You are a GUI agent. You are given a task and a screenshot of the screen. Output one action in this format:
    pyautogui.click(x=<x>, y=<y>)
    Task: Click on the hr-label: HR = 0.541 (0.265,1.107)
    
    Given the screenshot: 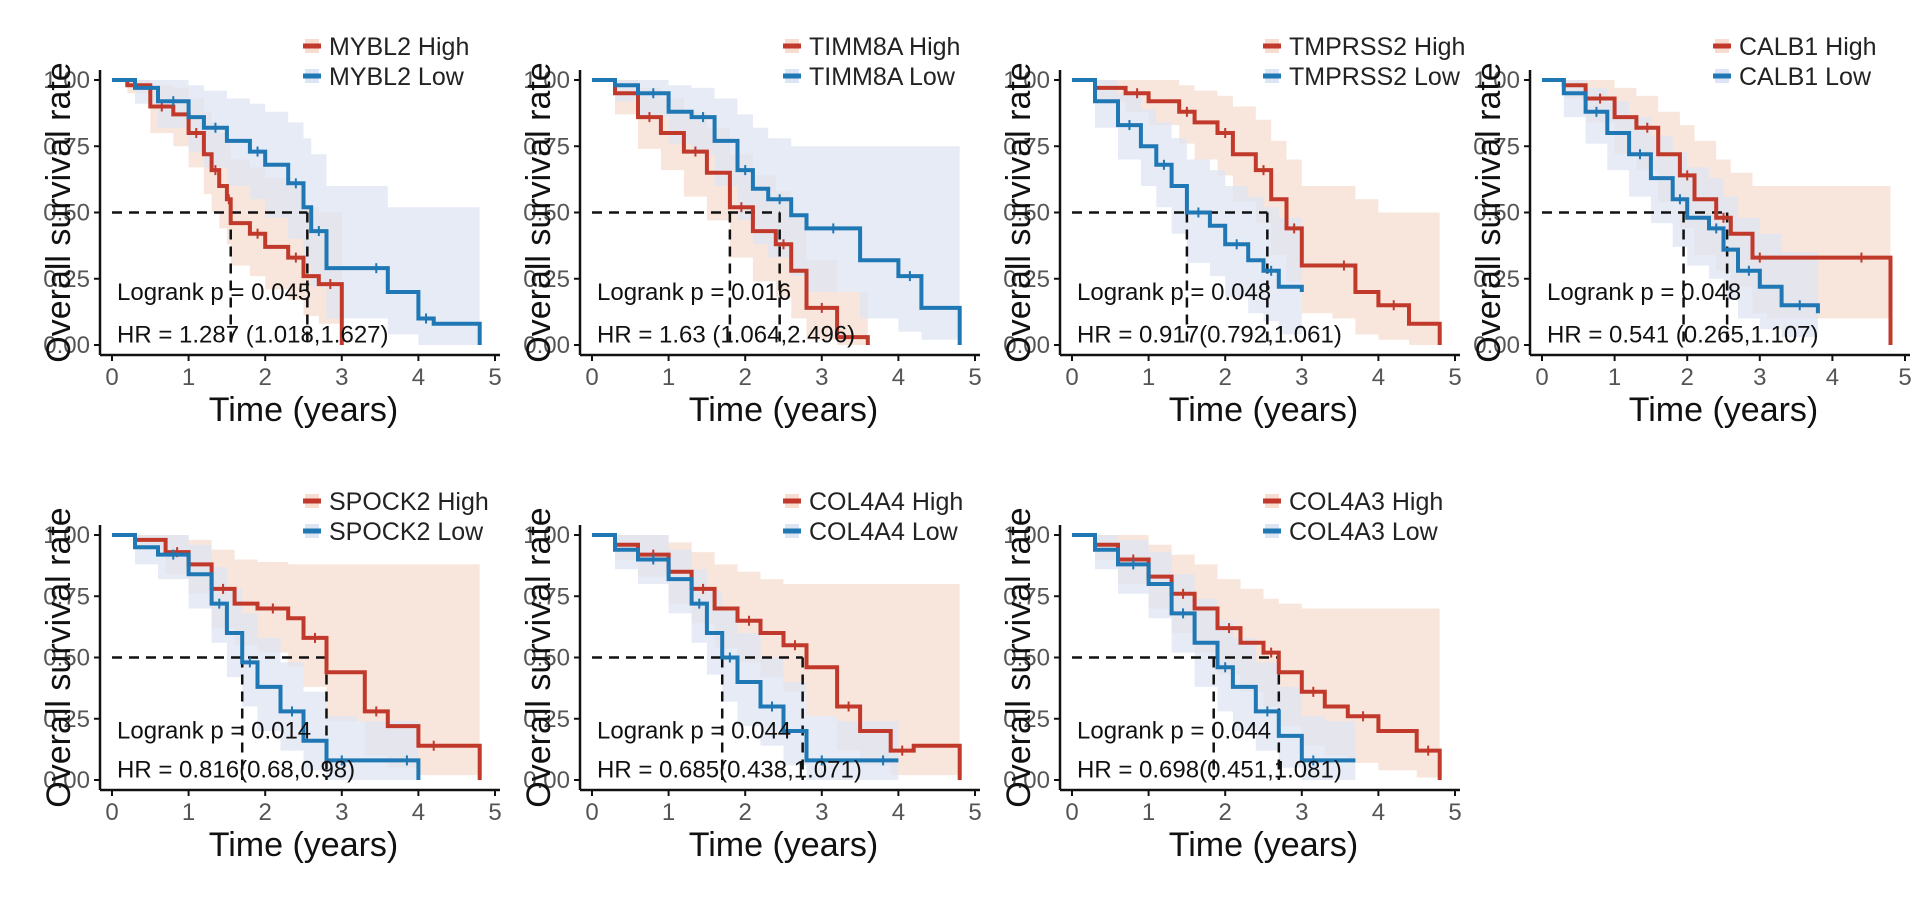 What is the action you would take?
    pyautogui.click(x=1683, y=334)
    